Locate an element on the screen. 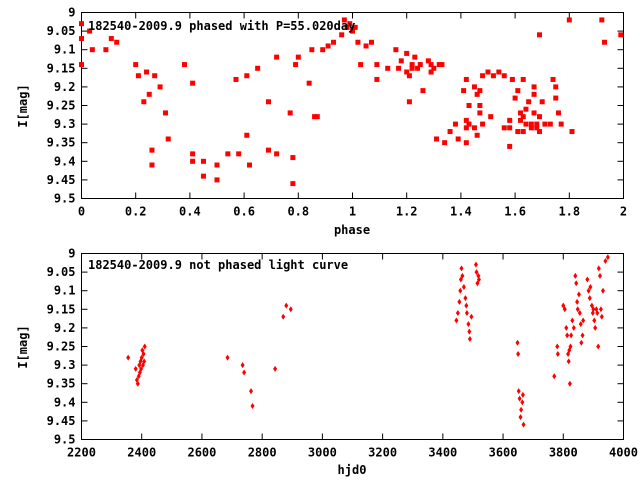  x-tick-label: 2600 is located at coordinates (201, 453).